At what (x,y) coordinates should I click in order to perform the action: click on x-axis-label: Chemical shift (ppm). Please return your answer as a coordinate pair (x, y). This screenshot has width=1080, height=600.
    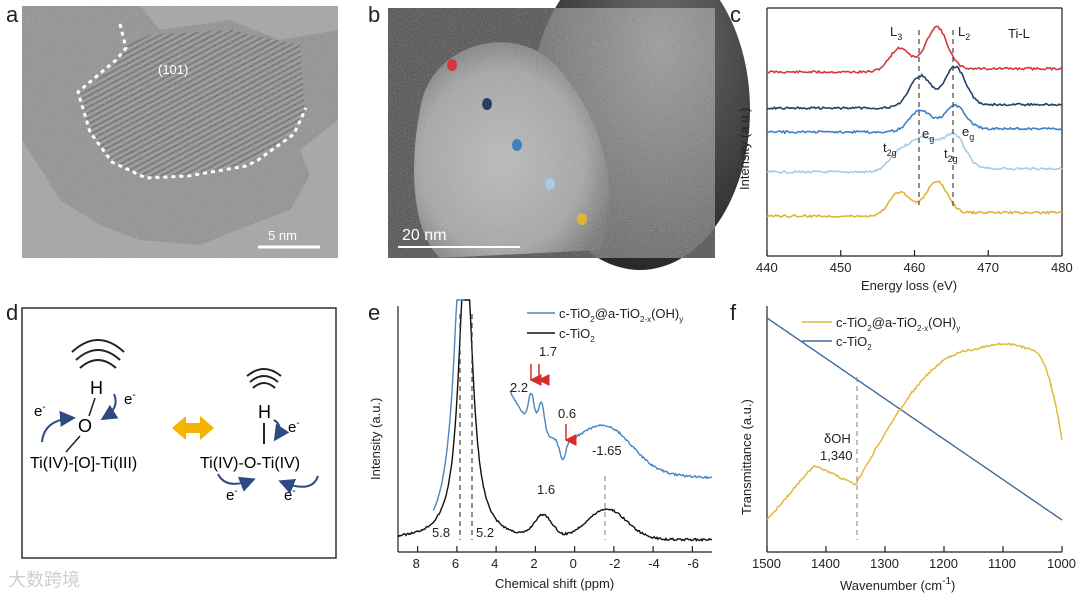
    Looking at the image, I should click on (554, 583).